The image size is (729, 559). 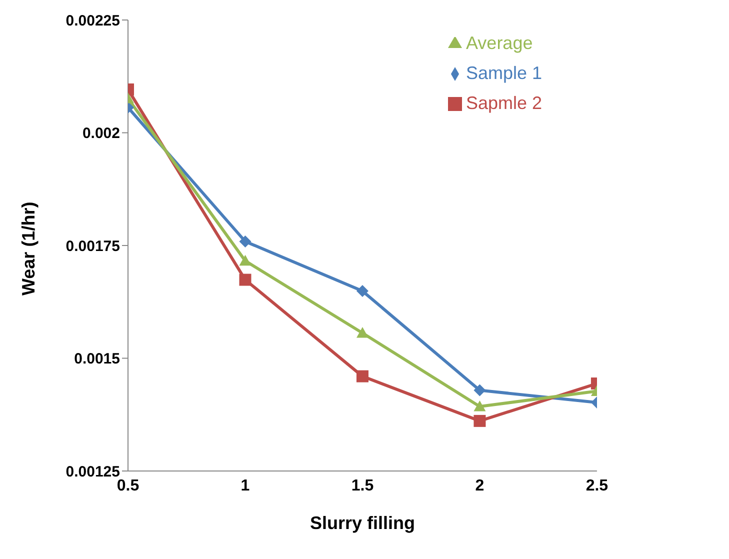 I want to click on y-tick-label: 0.00175, so click(x=93, y=246).